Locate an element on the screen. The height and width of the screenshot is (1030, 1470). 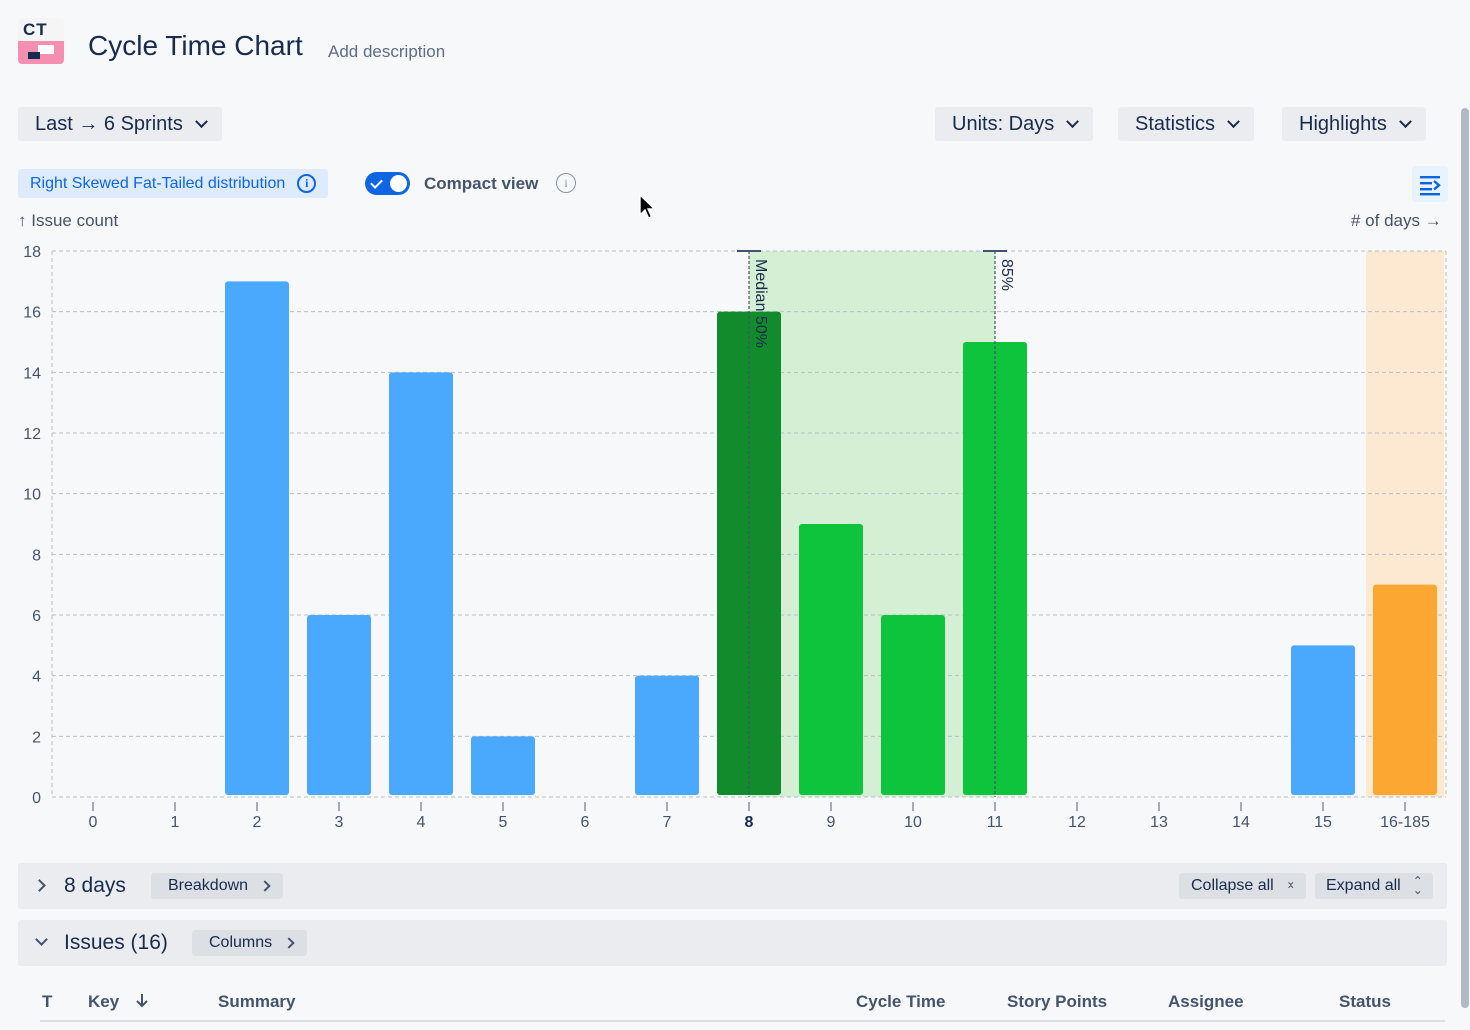
highlights-label: Highlights is located at coordinates (1343, 123).